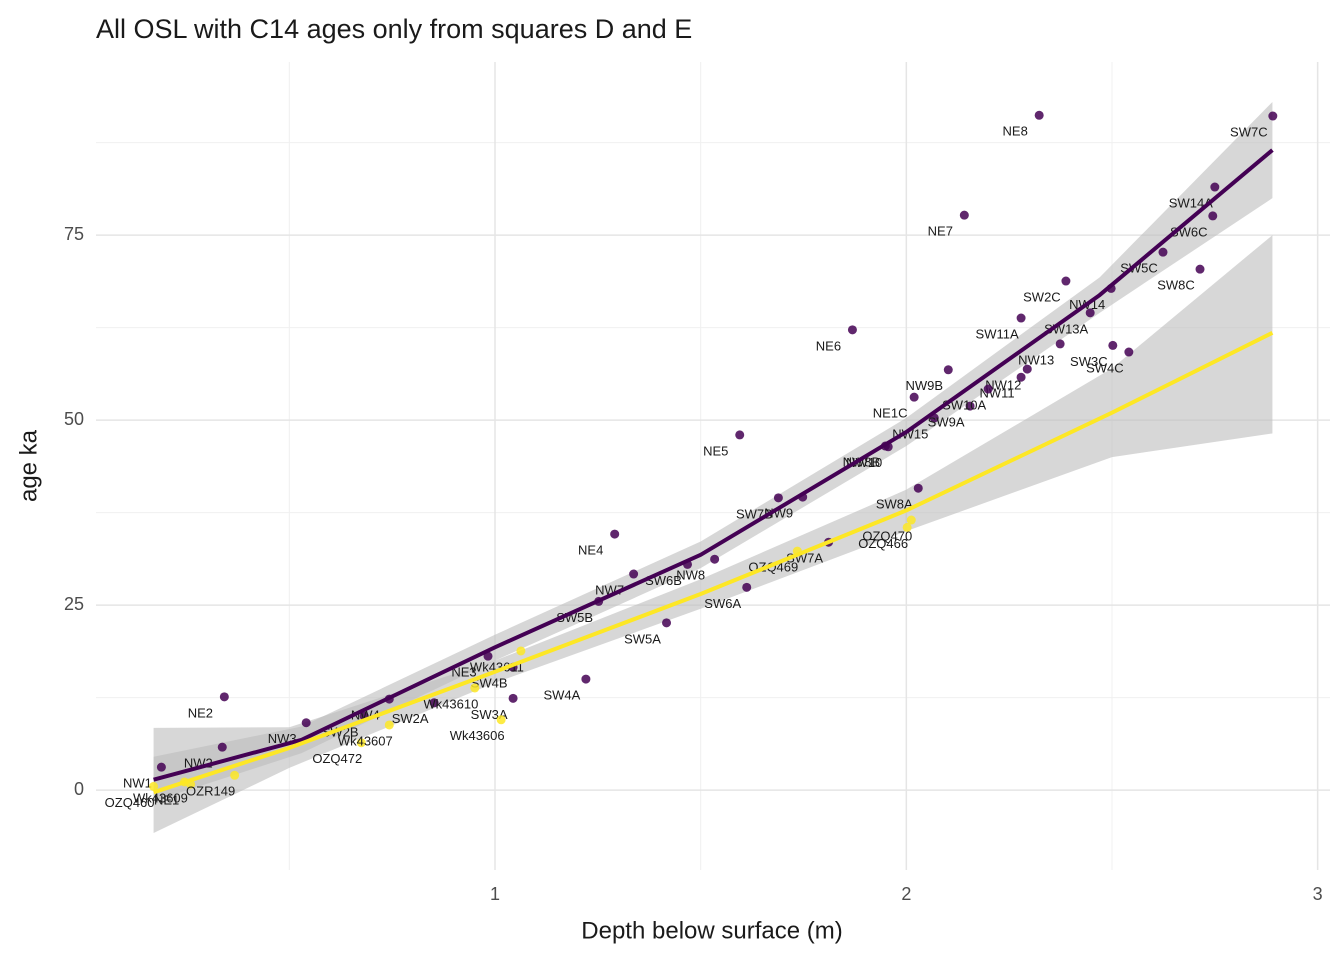 The height and width of the screenshot is (960, 1344). What do you see at coordinates (79, 789) in the screenshot?
I see `y-tick-label: 0` at bounding box center [79, 789].